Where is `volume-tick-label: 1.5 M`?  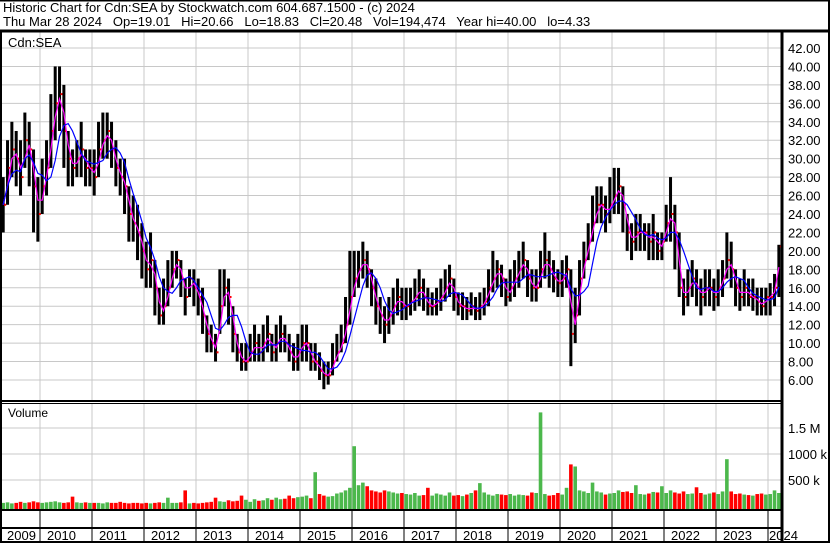
volume-tick-label: 1.5 M is located at coordinates (804, 428).